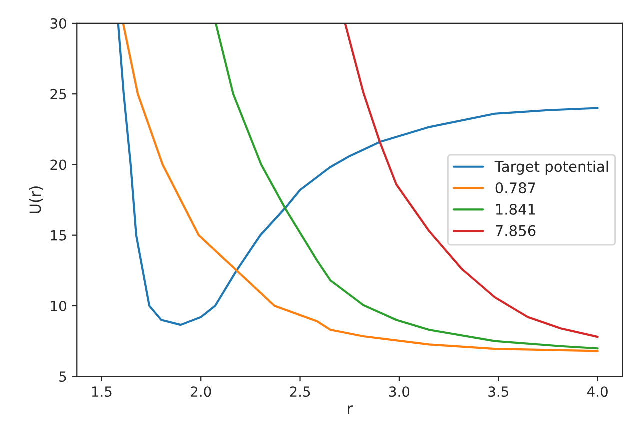  Describe the element at coordinates (516, 188) in the screenshot. I see `legend-label: 0.787` at that location.